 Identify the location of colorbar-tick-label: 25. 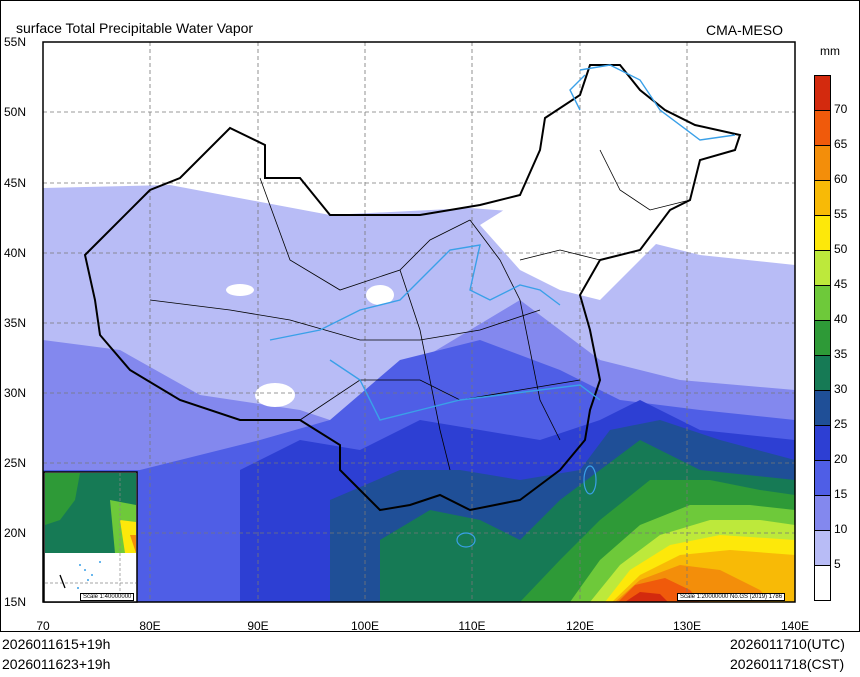
(841, 424).